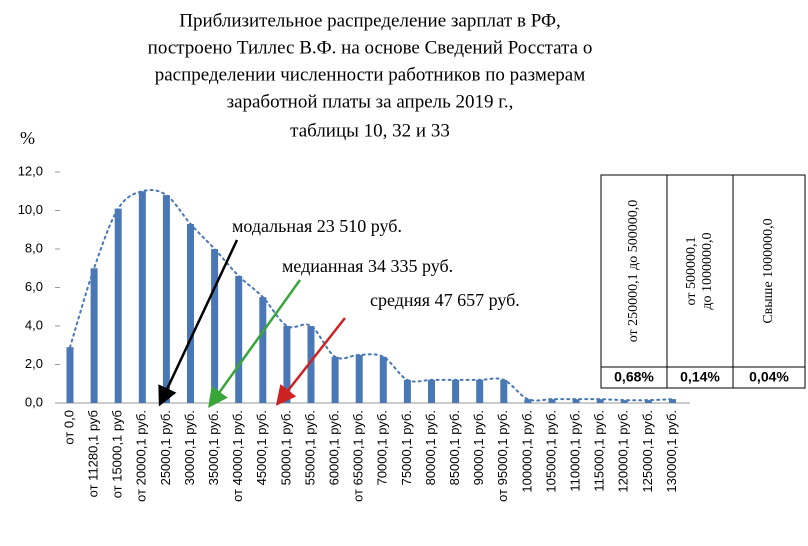 Image resolution: width=808 pixels, height=546 pixels. What do you see at coordinates (261, 447) in the screenshot?
I see `x-tick-label: 45000,1 руб.` at bounding box center [261, 447].